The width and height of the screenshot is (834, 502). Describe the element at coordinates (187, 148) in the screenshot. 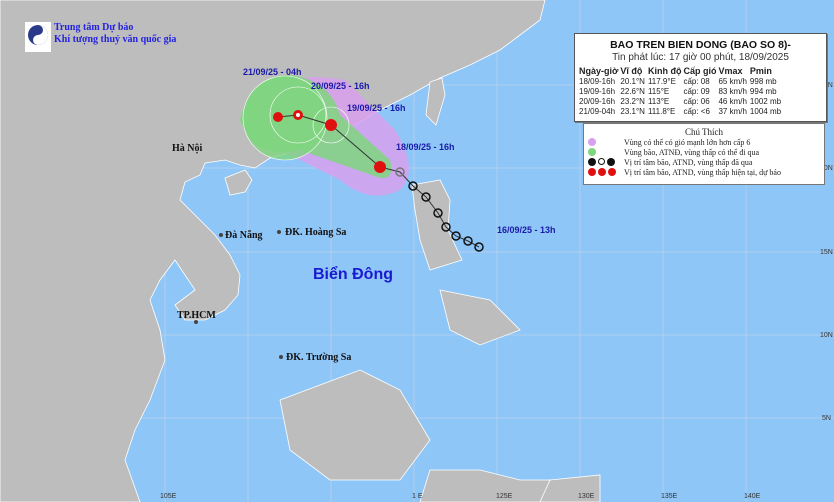

I see `place-hanoi: Hà Nội` at that location.